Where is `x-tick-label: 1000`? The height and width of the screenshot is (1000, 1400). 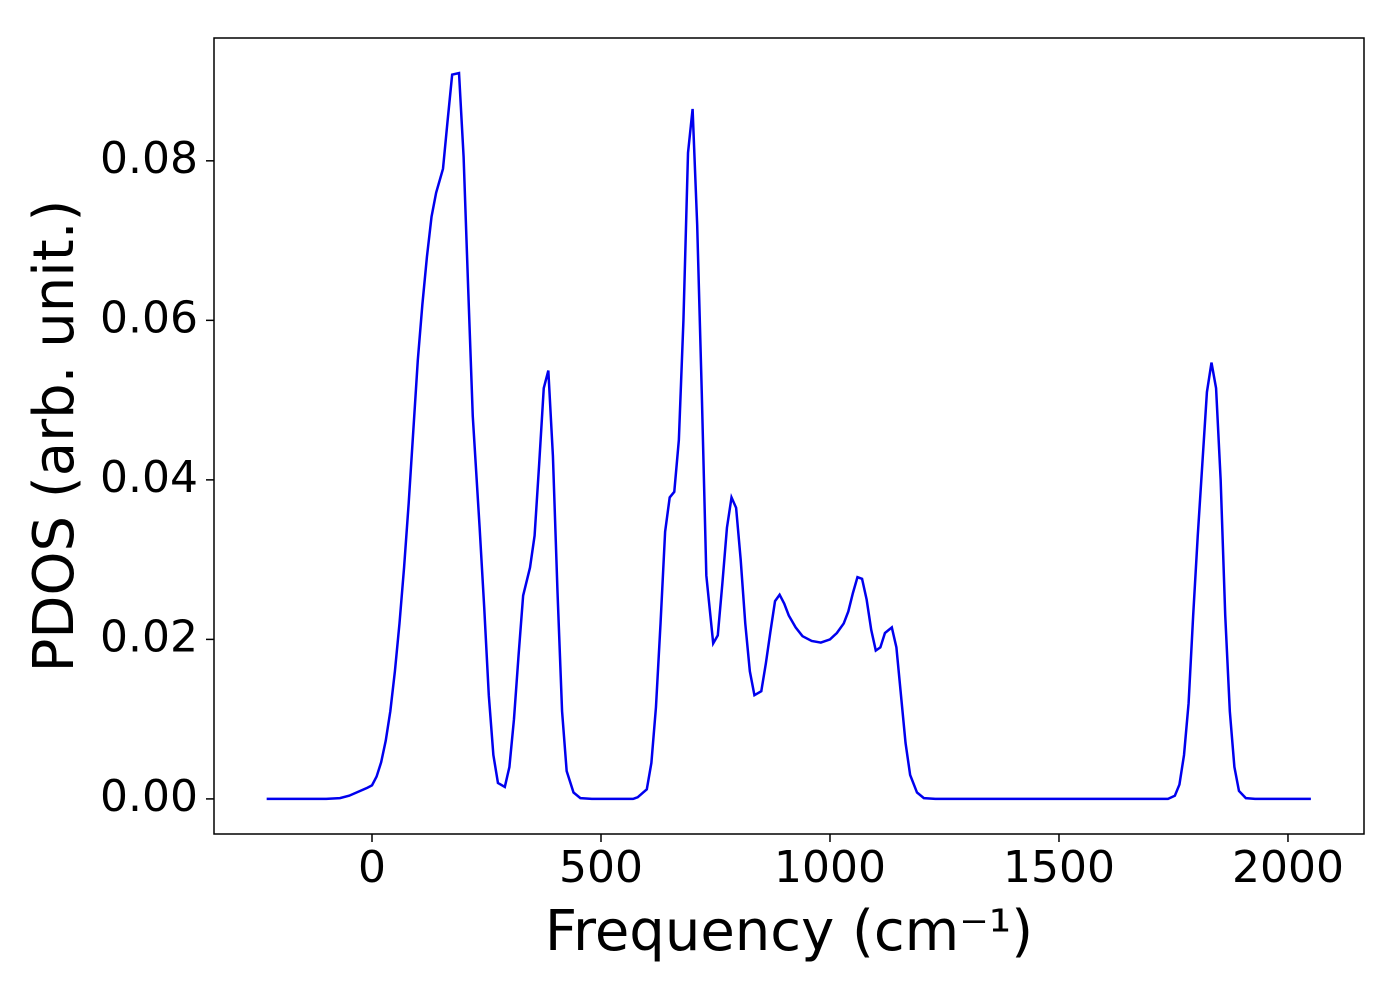
x-tick-label: 1000 is located at coordinates (830, 867).